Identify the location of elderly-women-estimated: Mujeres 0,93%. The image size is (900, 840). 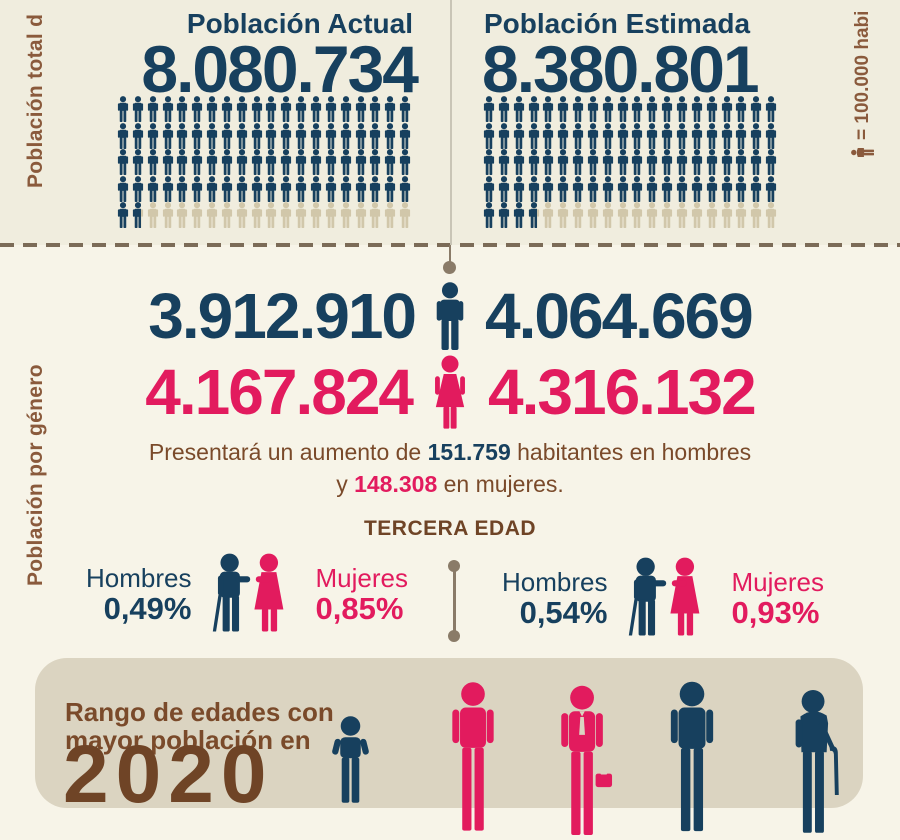
(777, 599).